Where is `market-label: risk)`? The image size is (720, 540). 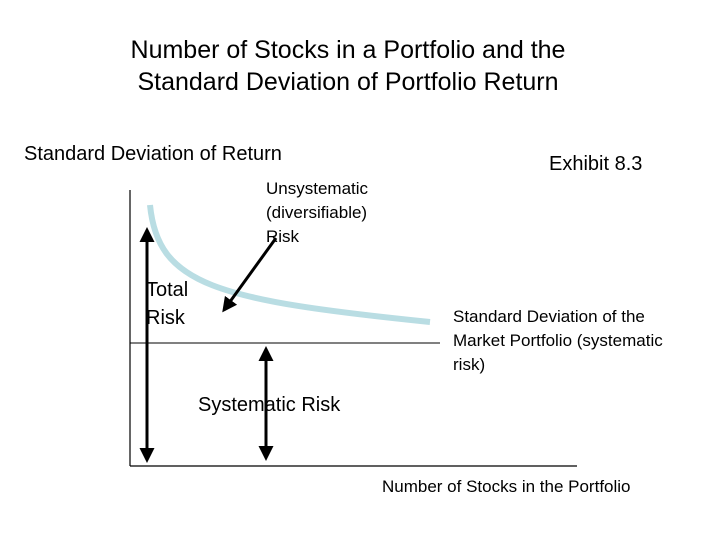
market-label: risk) is located at coordinates (469, 364).